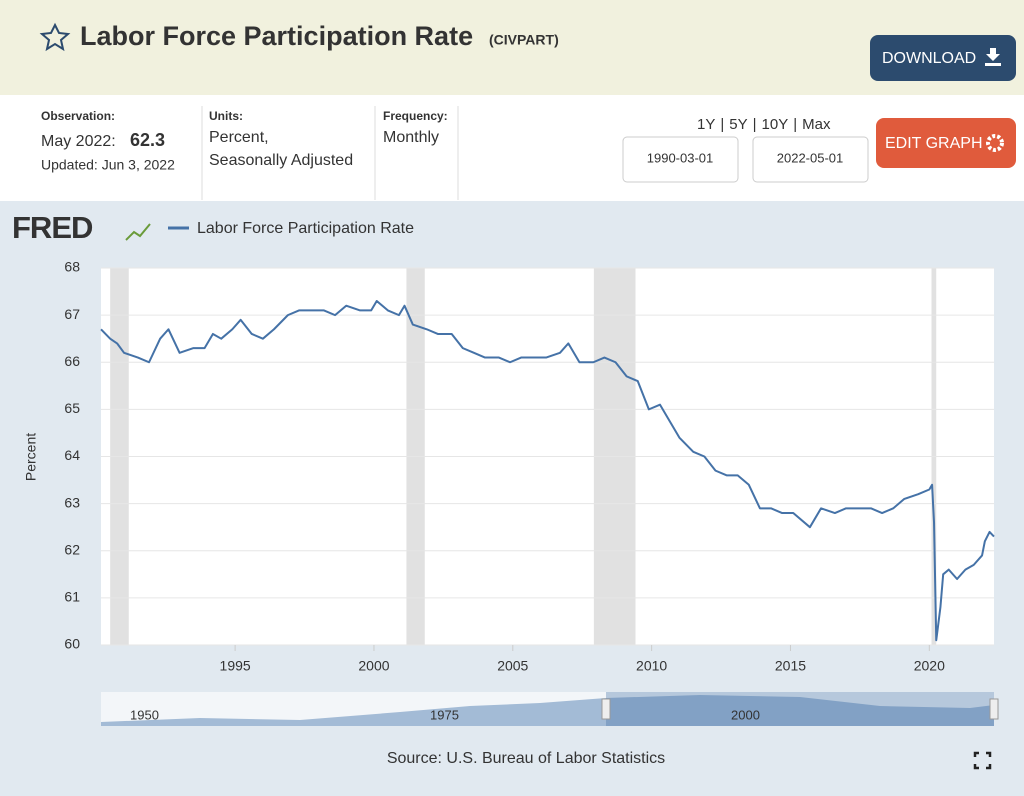 This screenshot has height=796, width=1024. I want to click on navigator: 1950 1975 2000, so click(550, 709).